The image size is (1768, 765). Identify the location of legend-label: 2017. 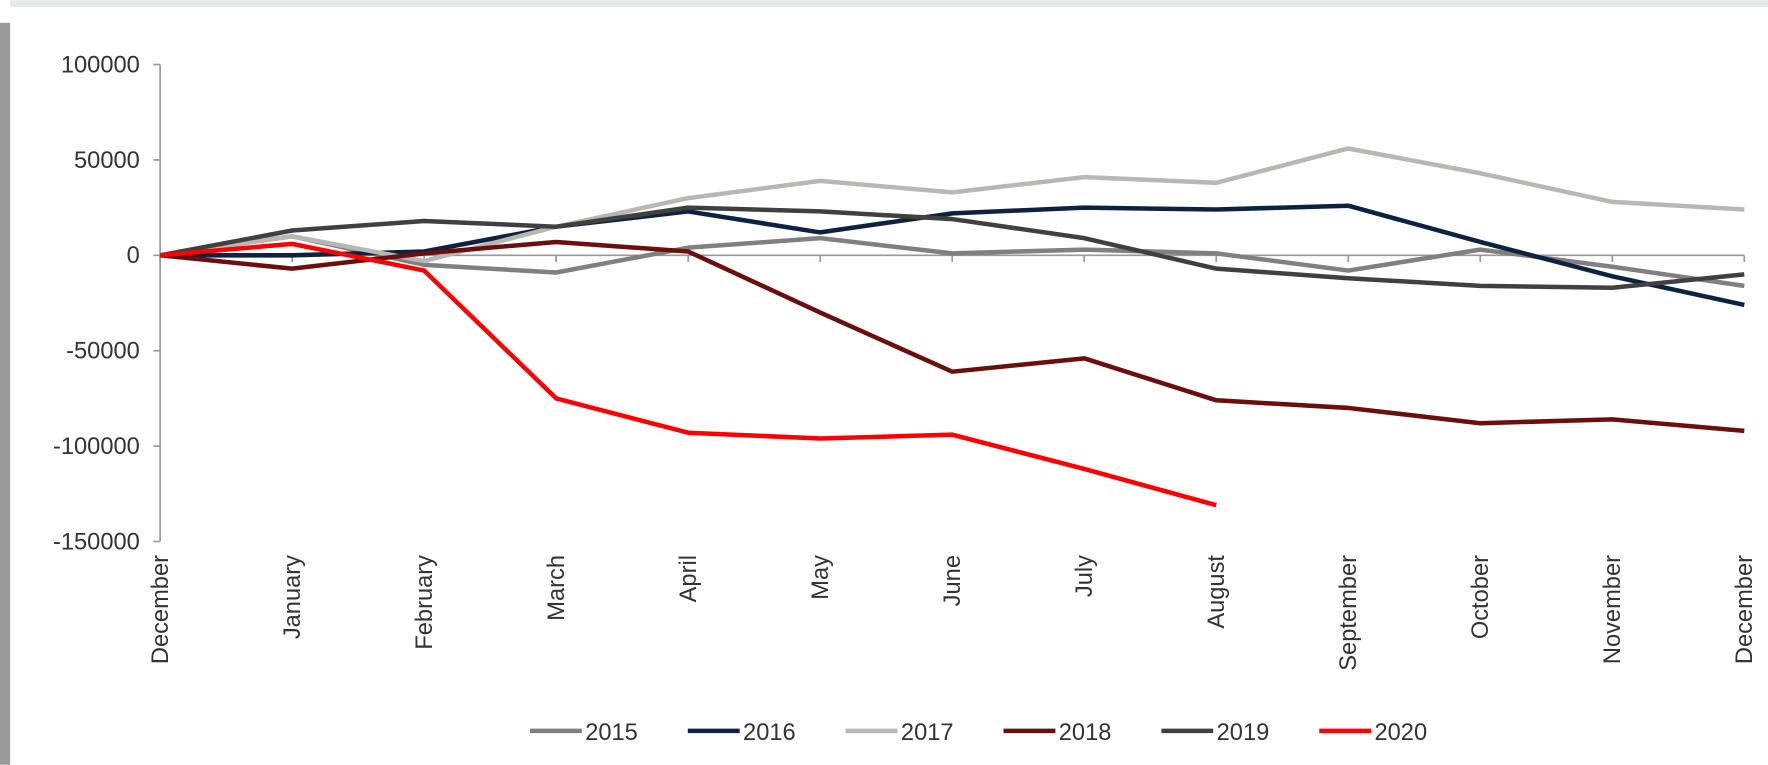
(927, 733).